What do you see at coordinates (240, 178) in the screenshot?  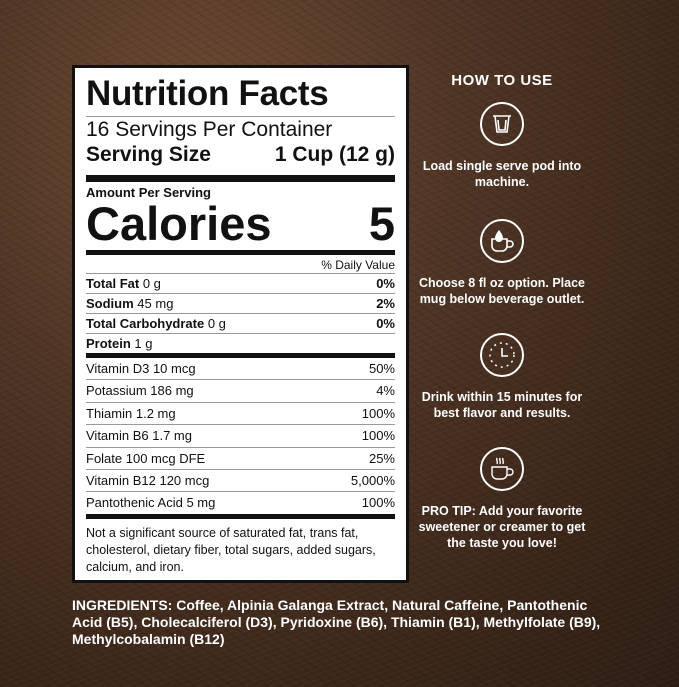 I see `divider-thick` at bounding box center [240, 178].